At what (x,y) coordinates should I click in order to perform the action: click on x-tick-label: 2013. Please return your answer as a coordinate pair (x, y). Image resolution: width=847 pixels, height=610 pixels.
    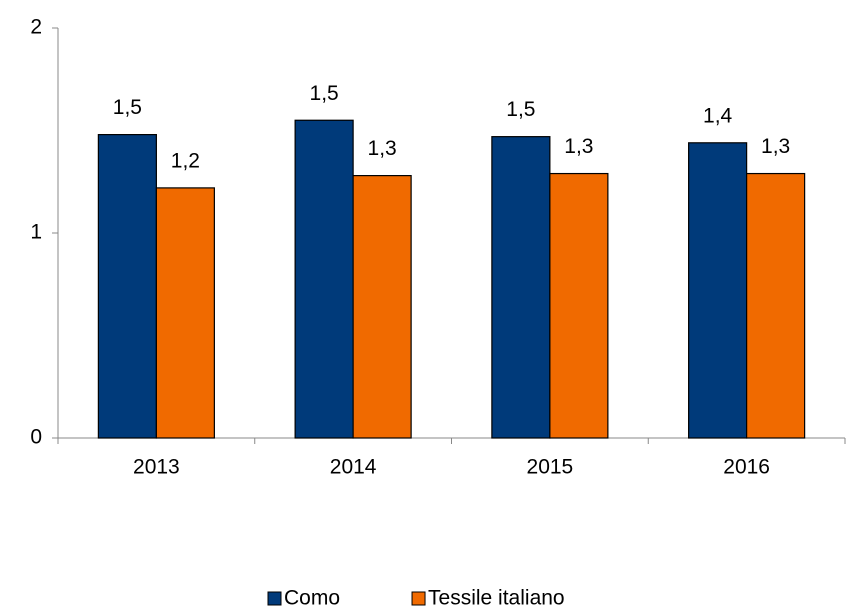
    Looking at the image, I should click on (156, 467).